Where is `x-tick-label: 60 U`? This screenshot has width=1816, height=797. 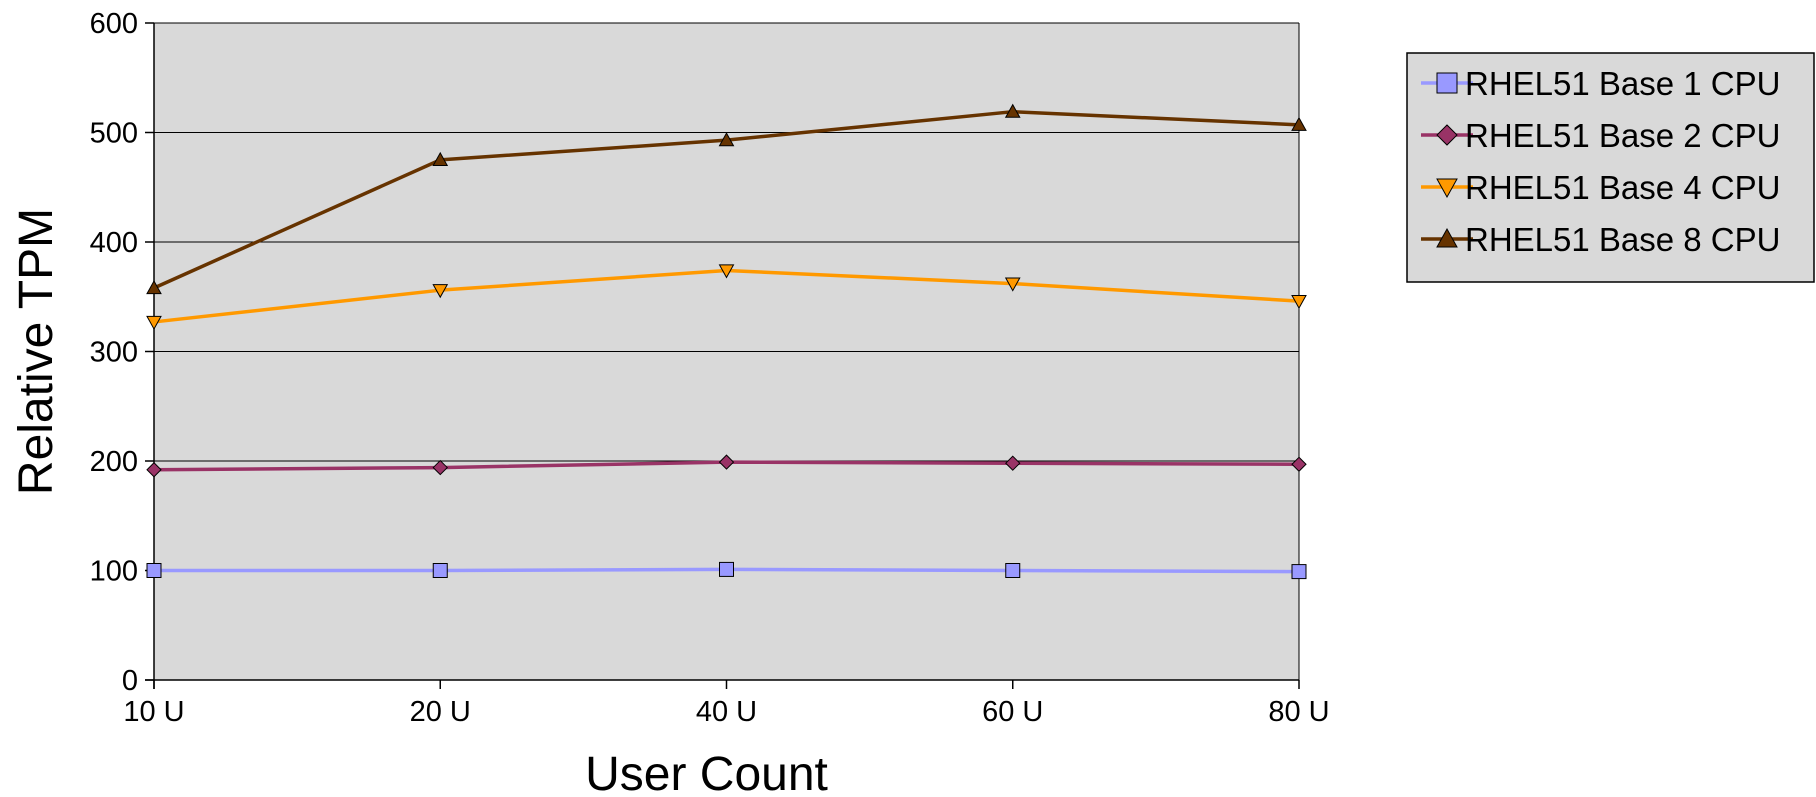
x-tick-label: 60 U is located at coordinates (1012, 712).